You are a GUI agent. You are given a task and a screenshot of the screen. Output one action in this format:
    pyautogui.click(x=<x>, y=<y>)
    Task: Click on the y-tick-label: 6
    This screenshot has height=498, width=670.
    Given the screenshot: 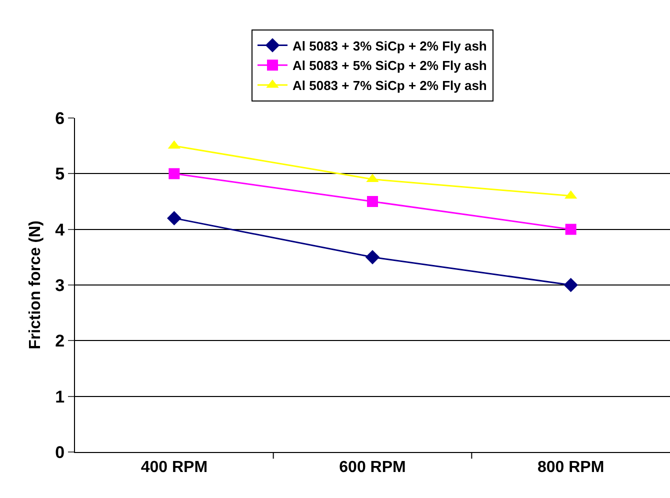 What is the action you would take?
    pyautogui.click(x=60, y=118)
    